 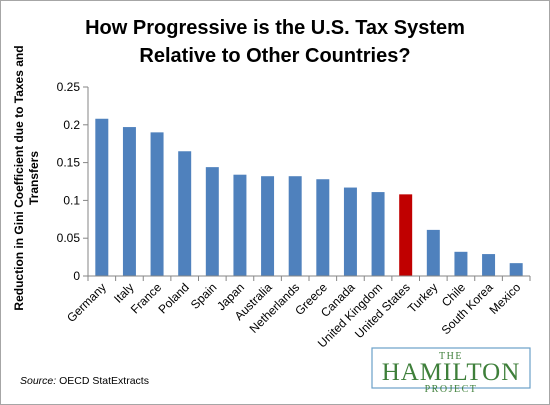 I want to click on x-tick-label: Poland, so click(x=173, y=298).